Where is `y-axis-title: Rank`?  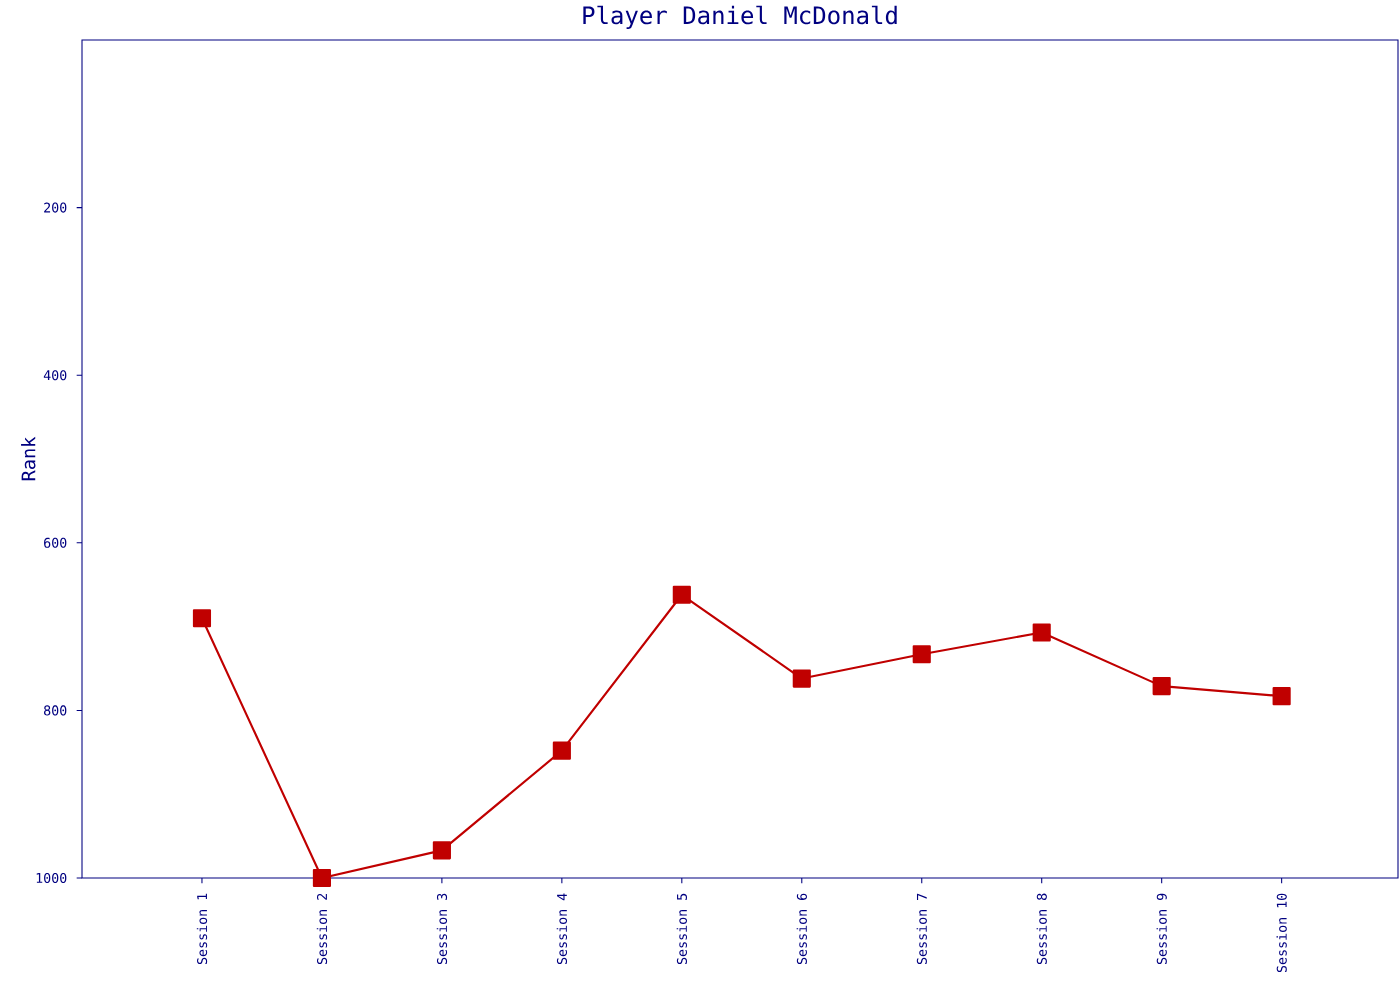 y-axis-title: Rank is located at coordinates (28, 458).